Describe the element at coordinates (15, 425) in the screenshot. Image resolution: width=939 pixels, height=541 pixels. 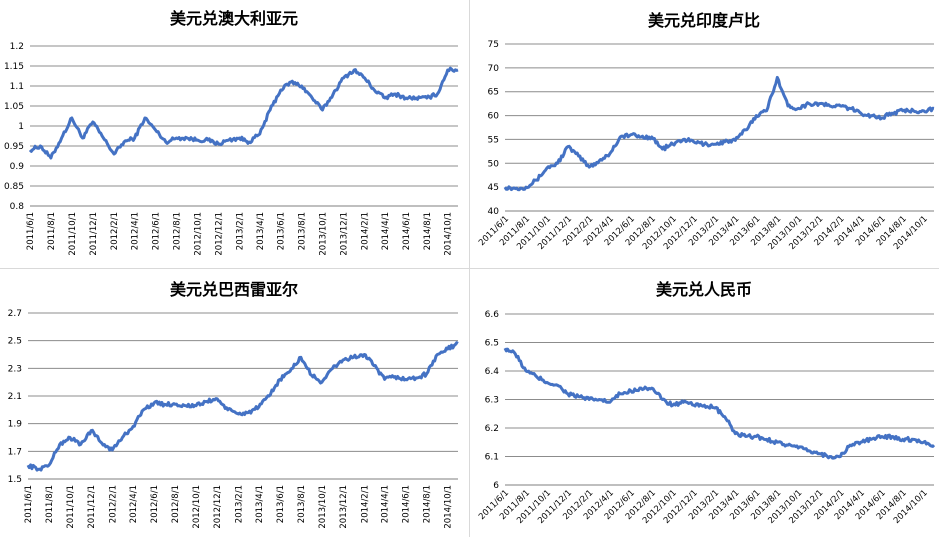
I see `y-tick-label: 1.9` at that location.